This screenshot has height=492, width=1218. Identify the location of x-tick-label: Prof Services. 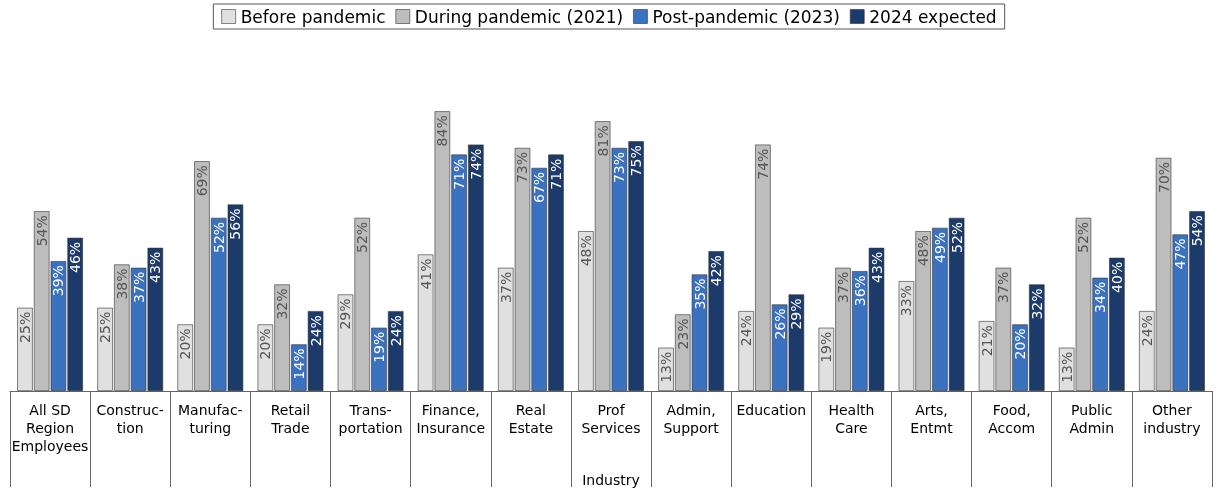
(611, 419).